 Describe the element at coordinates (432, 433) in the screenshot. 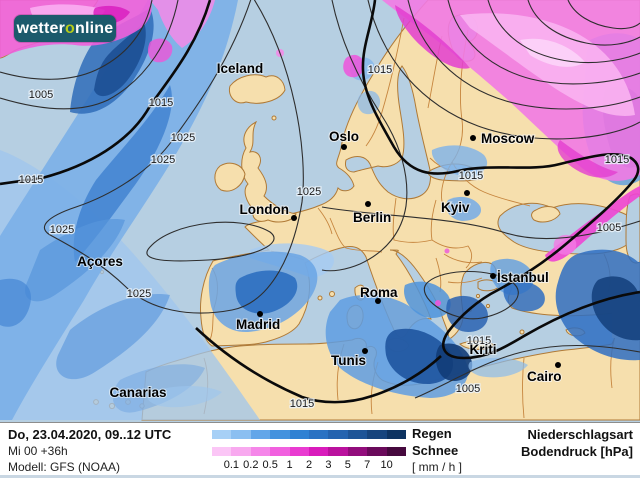

I see `rain-label: Regen` at that location.